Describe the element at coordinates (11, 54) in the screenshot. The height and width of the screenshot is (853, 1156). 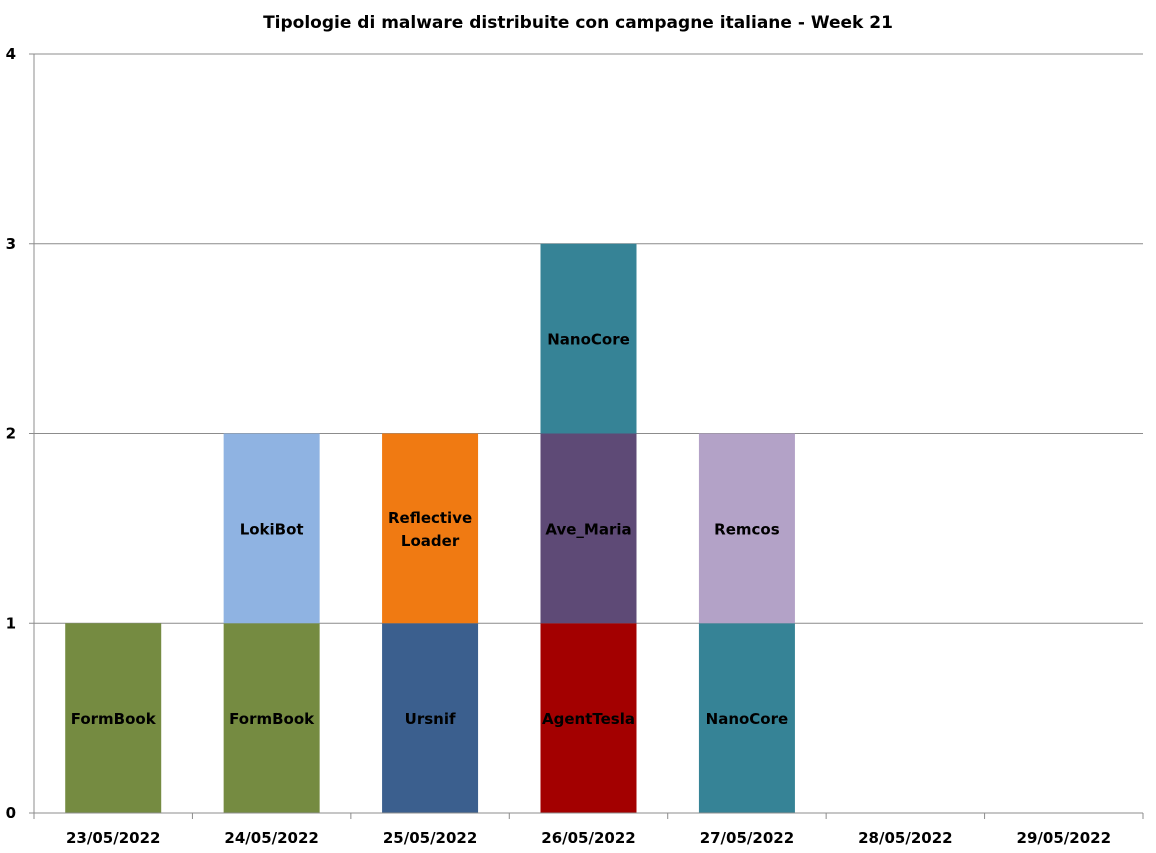
I see `y-tick-label: 4` at that location.